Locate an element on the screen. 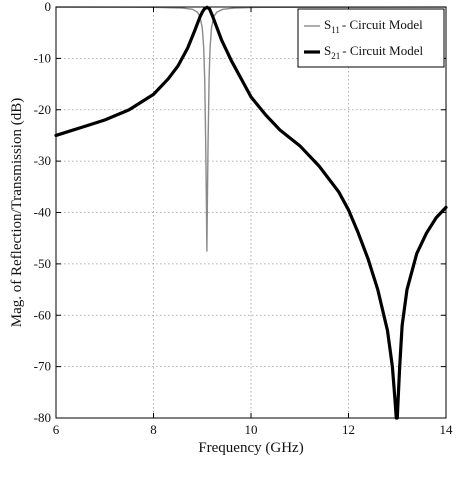  x-tick-label: 14 is located at coordinates (447, 429).